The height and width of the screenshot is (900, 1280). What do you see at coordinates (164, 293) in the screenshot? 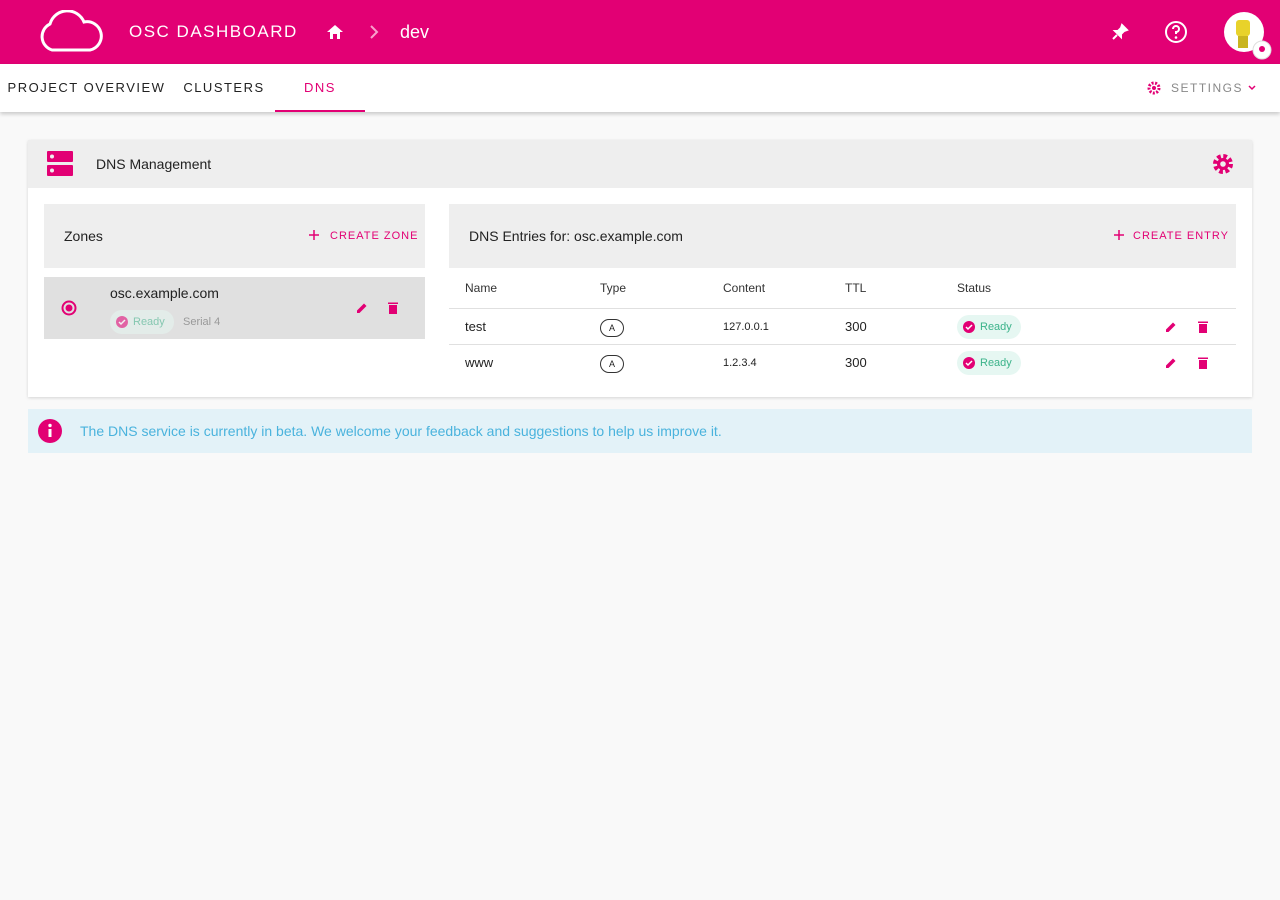
I see `zone-name: osc.example.com` at bounding box center [164, 293].